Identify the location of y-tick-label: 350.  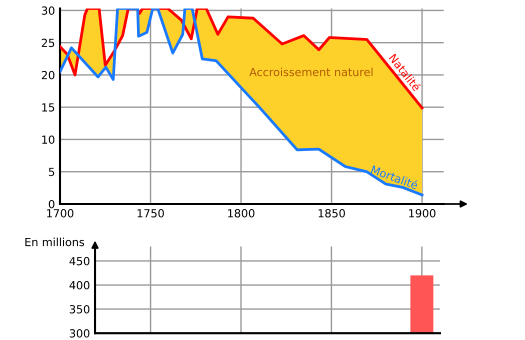
(80, 309).